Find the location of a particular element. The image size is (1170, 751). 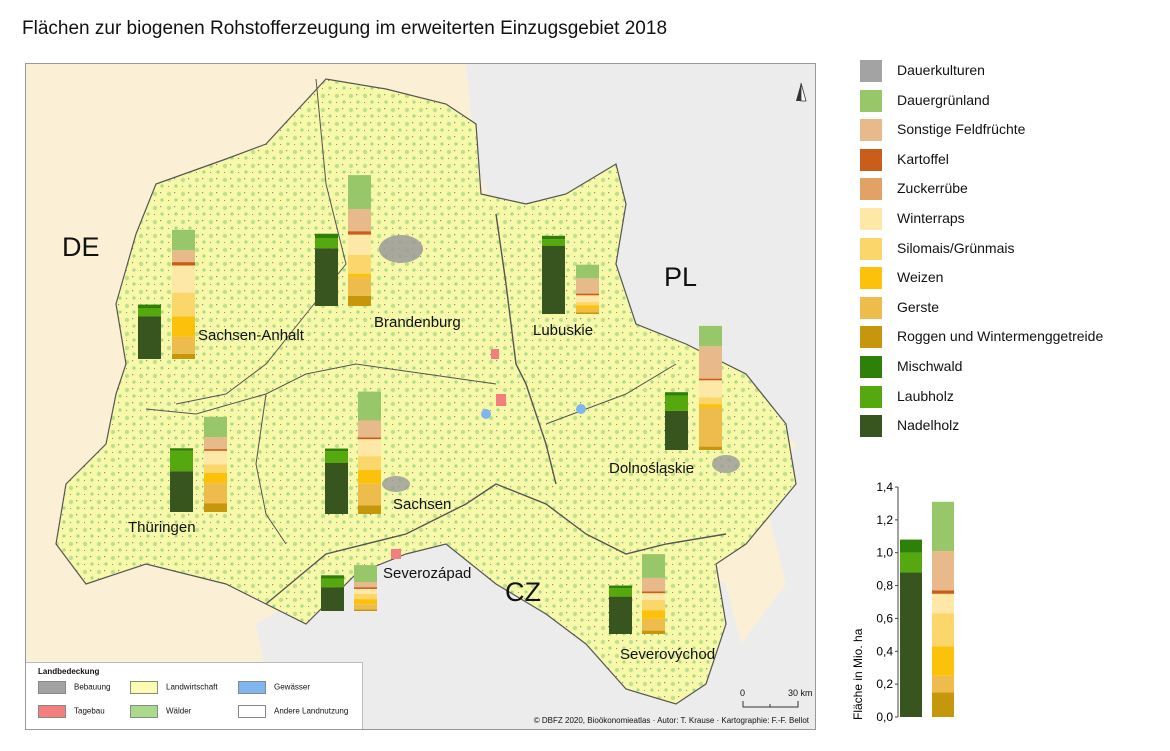

legend-label: Sonstige Feldfrüchte is located at coordinates (961, 129).